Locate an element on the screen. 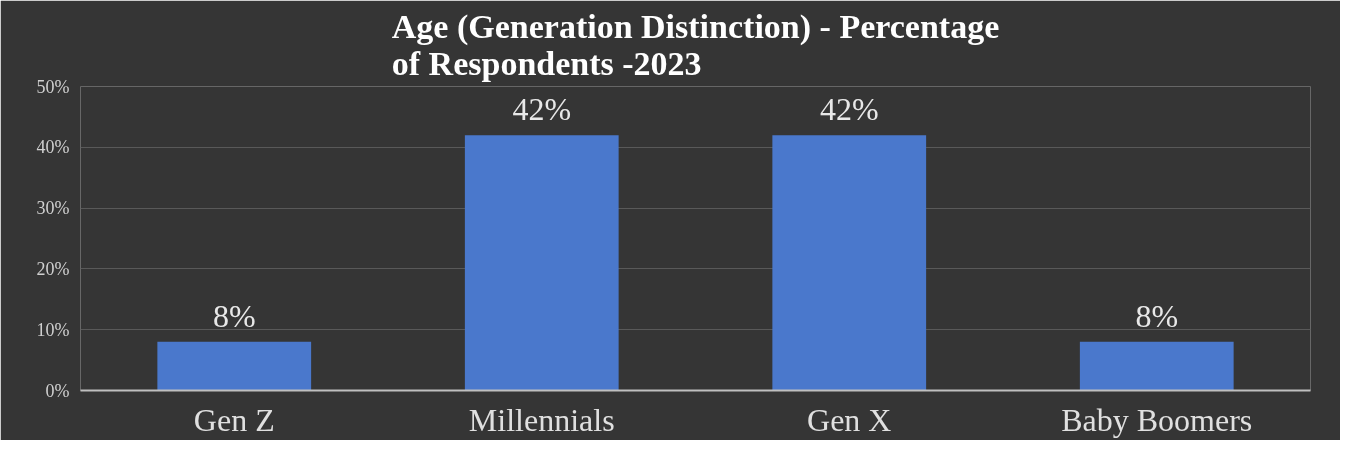 The height and width of the screenshot is (450, 1362). x-tick-label: Gen Z is located at coordinates (234, 419).